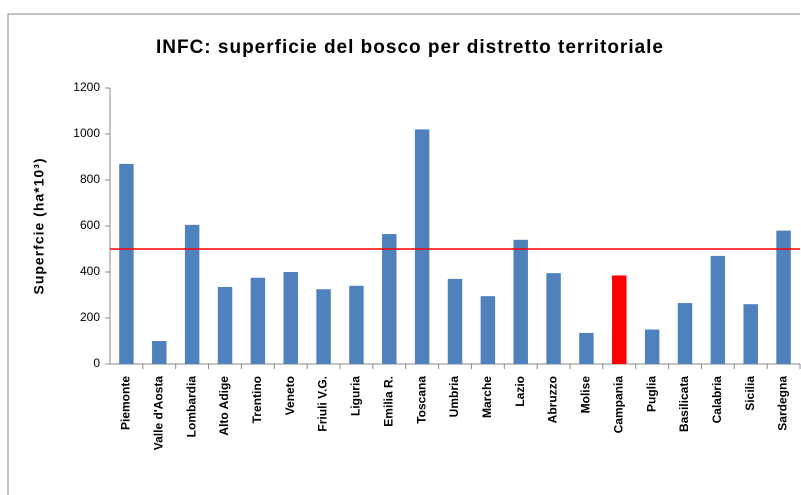 This screenshot has width=801, height=495. What do you see at coordinates (90, 225) in the screenshot?
I see `y-tick-label: 600` at bounding box center [90, 225].